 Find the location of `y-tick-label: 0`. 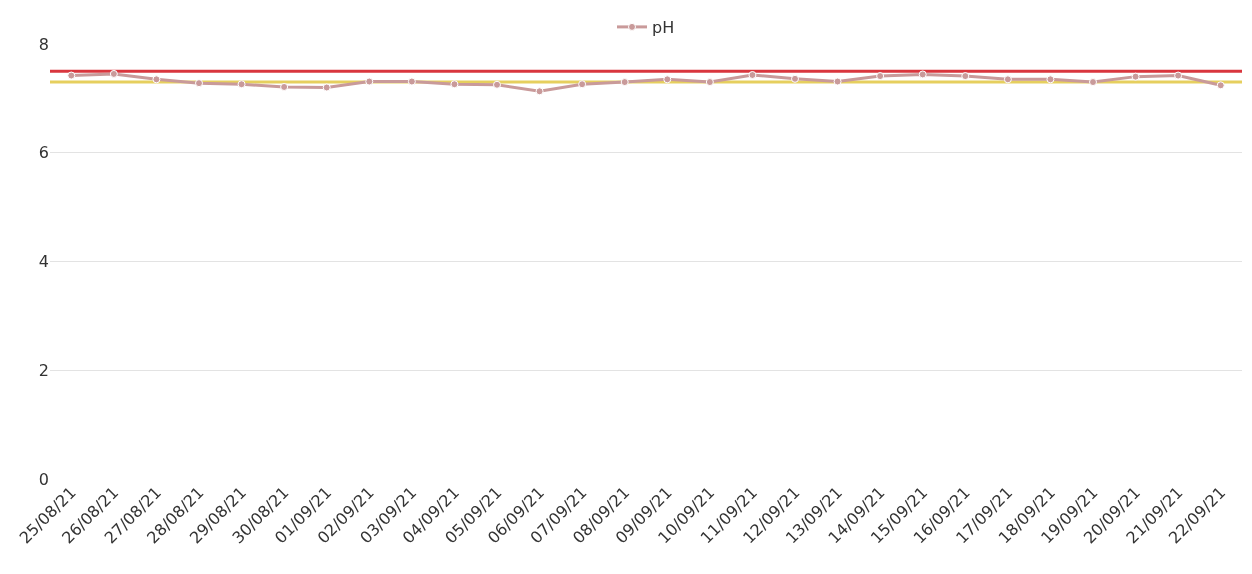

y-tick-label: 0 is located at coordinates (43, 479).